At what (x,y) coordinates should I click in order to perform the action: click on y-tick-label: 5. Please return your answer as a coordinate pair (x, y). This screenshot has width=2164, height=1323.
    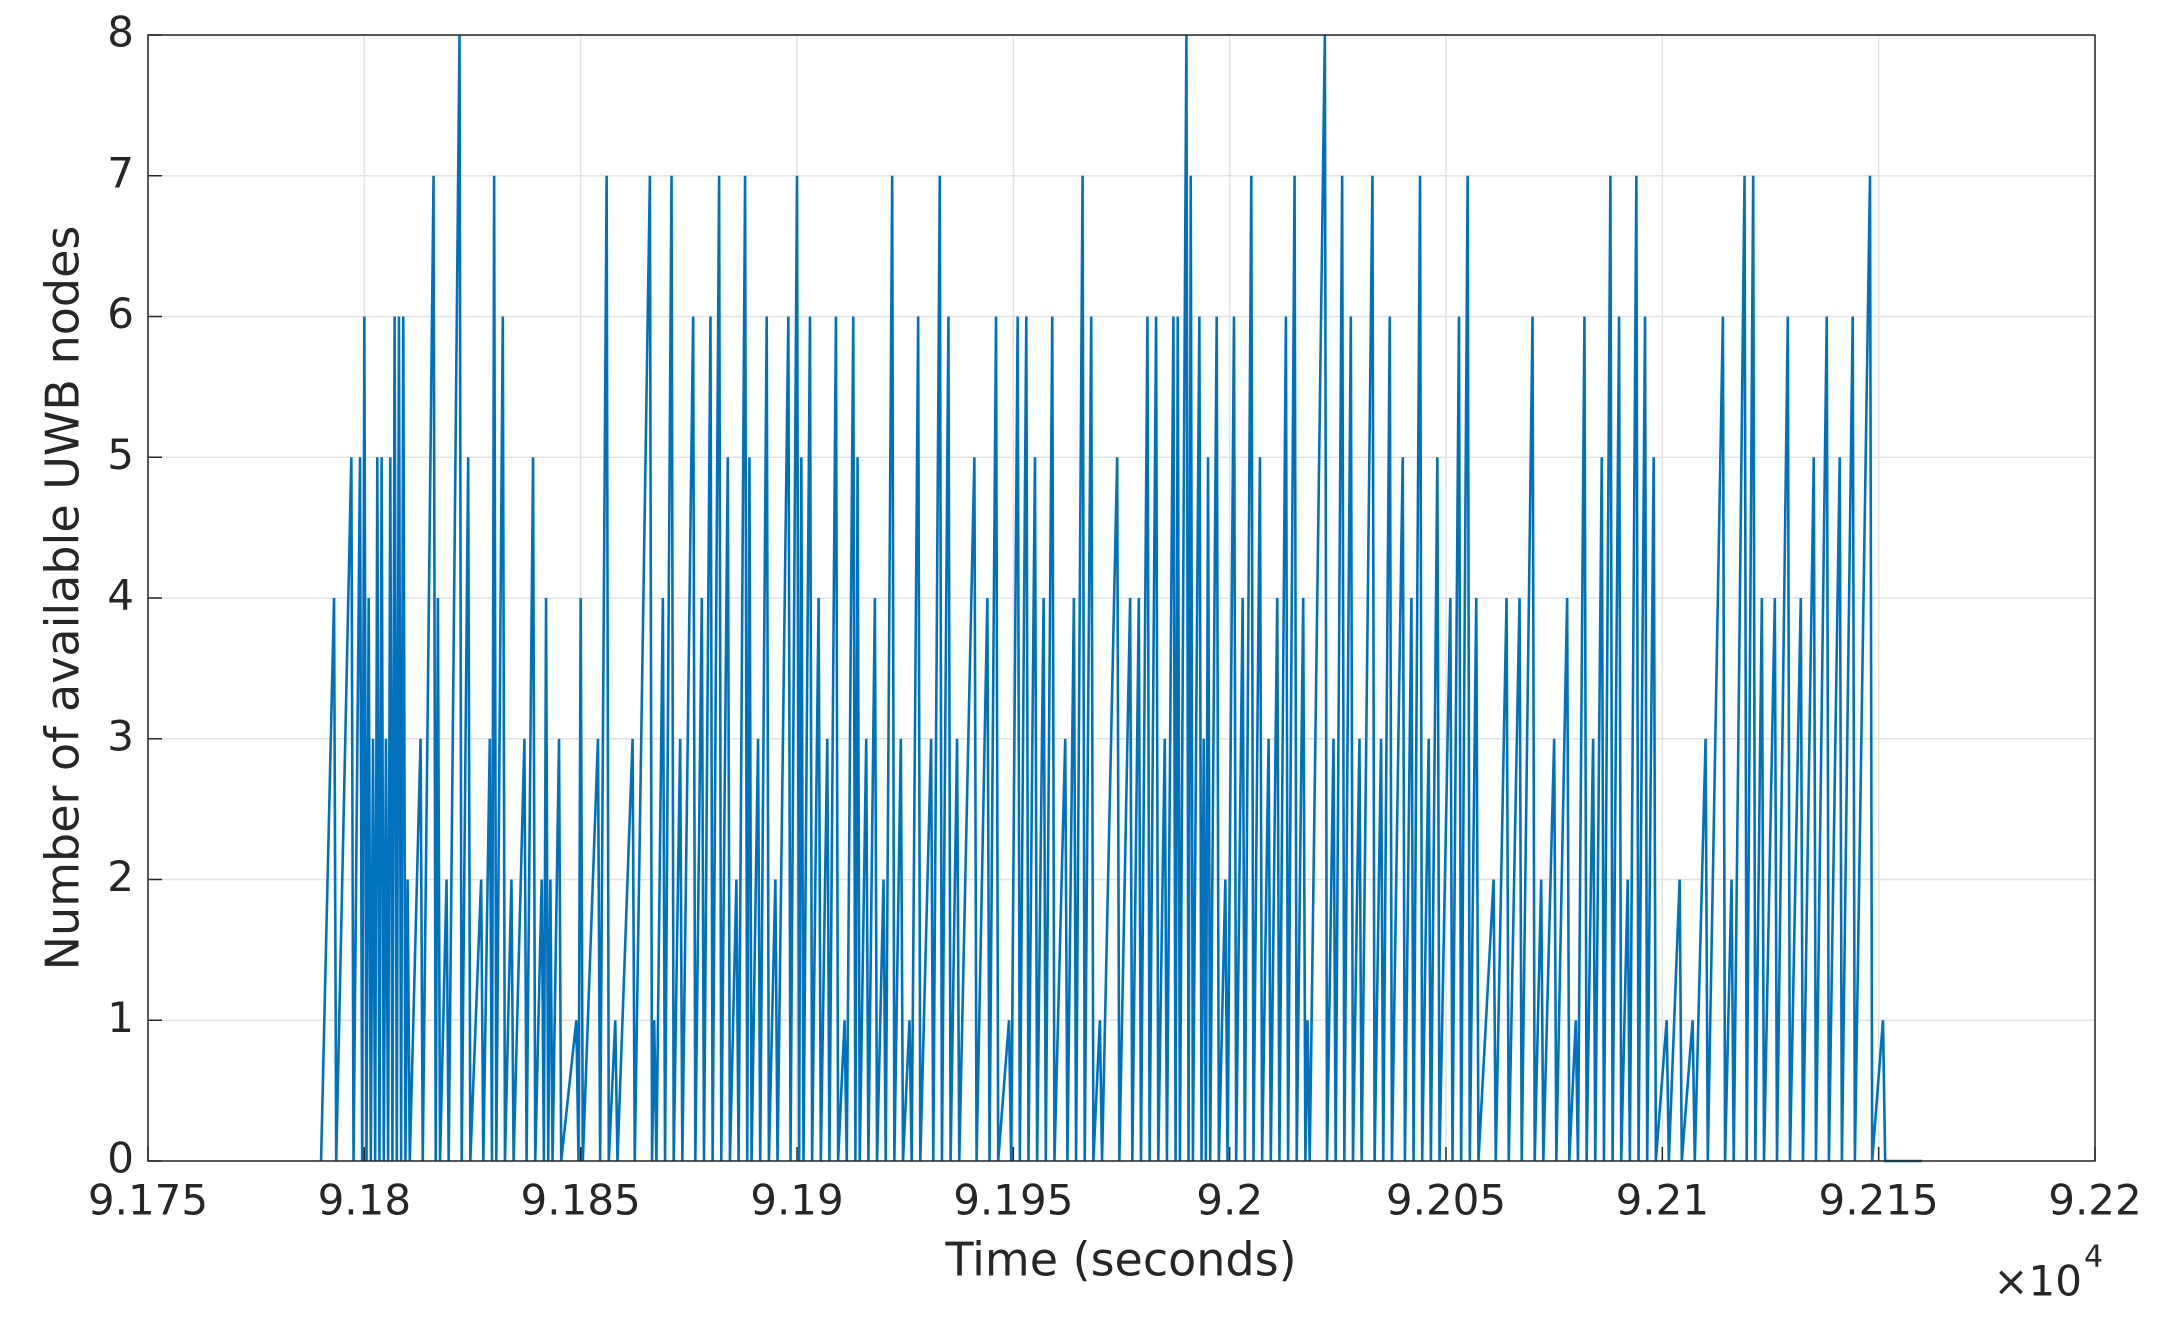
    Looking at the image, I should click on (120, 454).